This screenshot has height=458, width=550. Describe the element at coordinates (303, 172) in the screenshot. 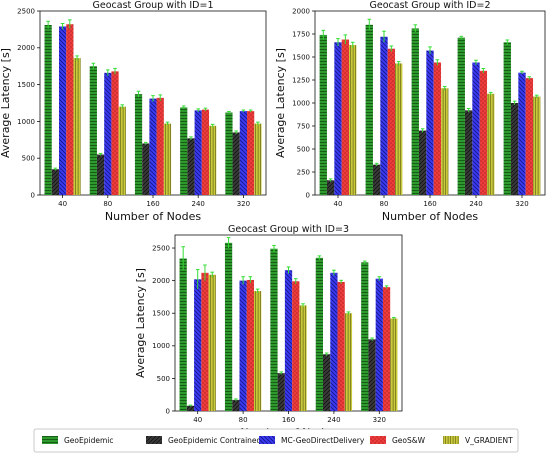

I see `y-tick-label: 250` at that location.